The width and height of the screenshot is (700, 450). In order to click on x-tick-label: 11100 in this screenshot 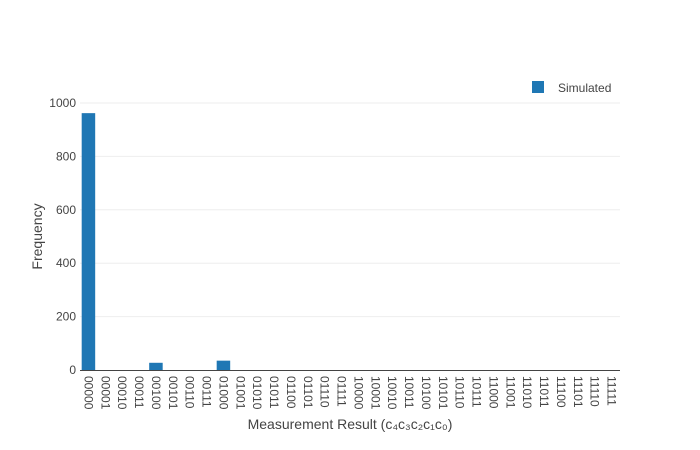, I will do `click(561, 392)`.